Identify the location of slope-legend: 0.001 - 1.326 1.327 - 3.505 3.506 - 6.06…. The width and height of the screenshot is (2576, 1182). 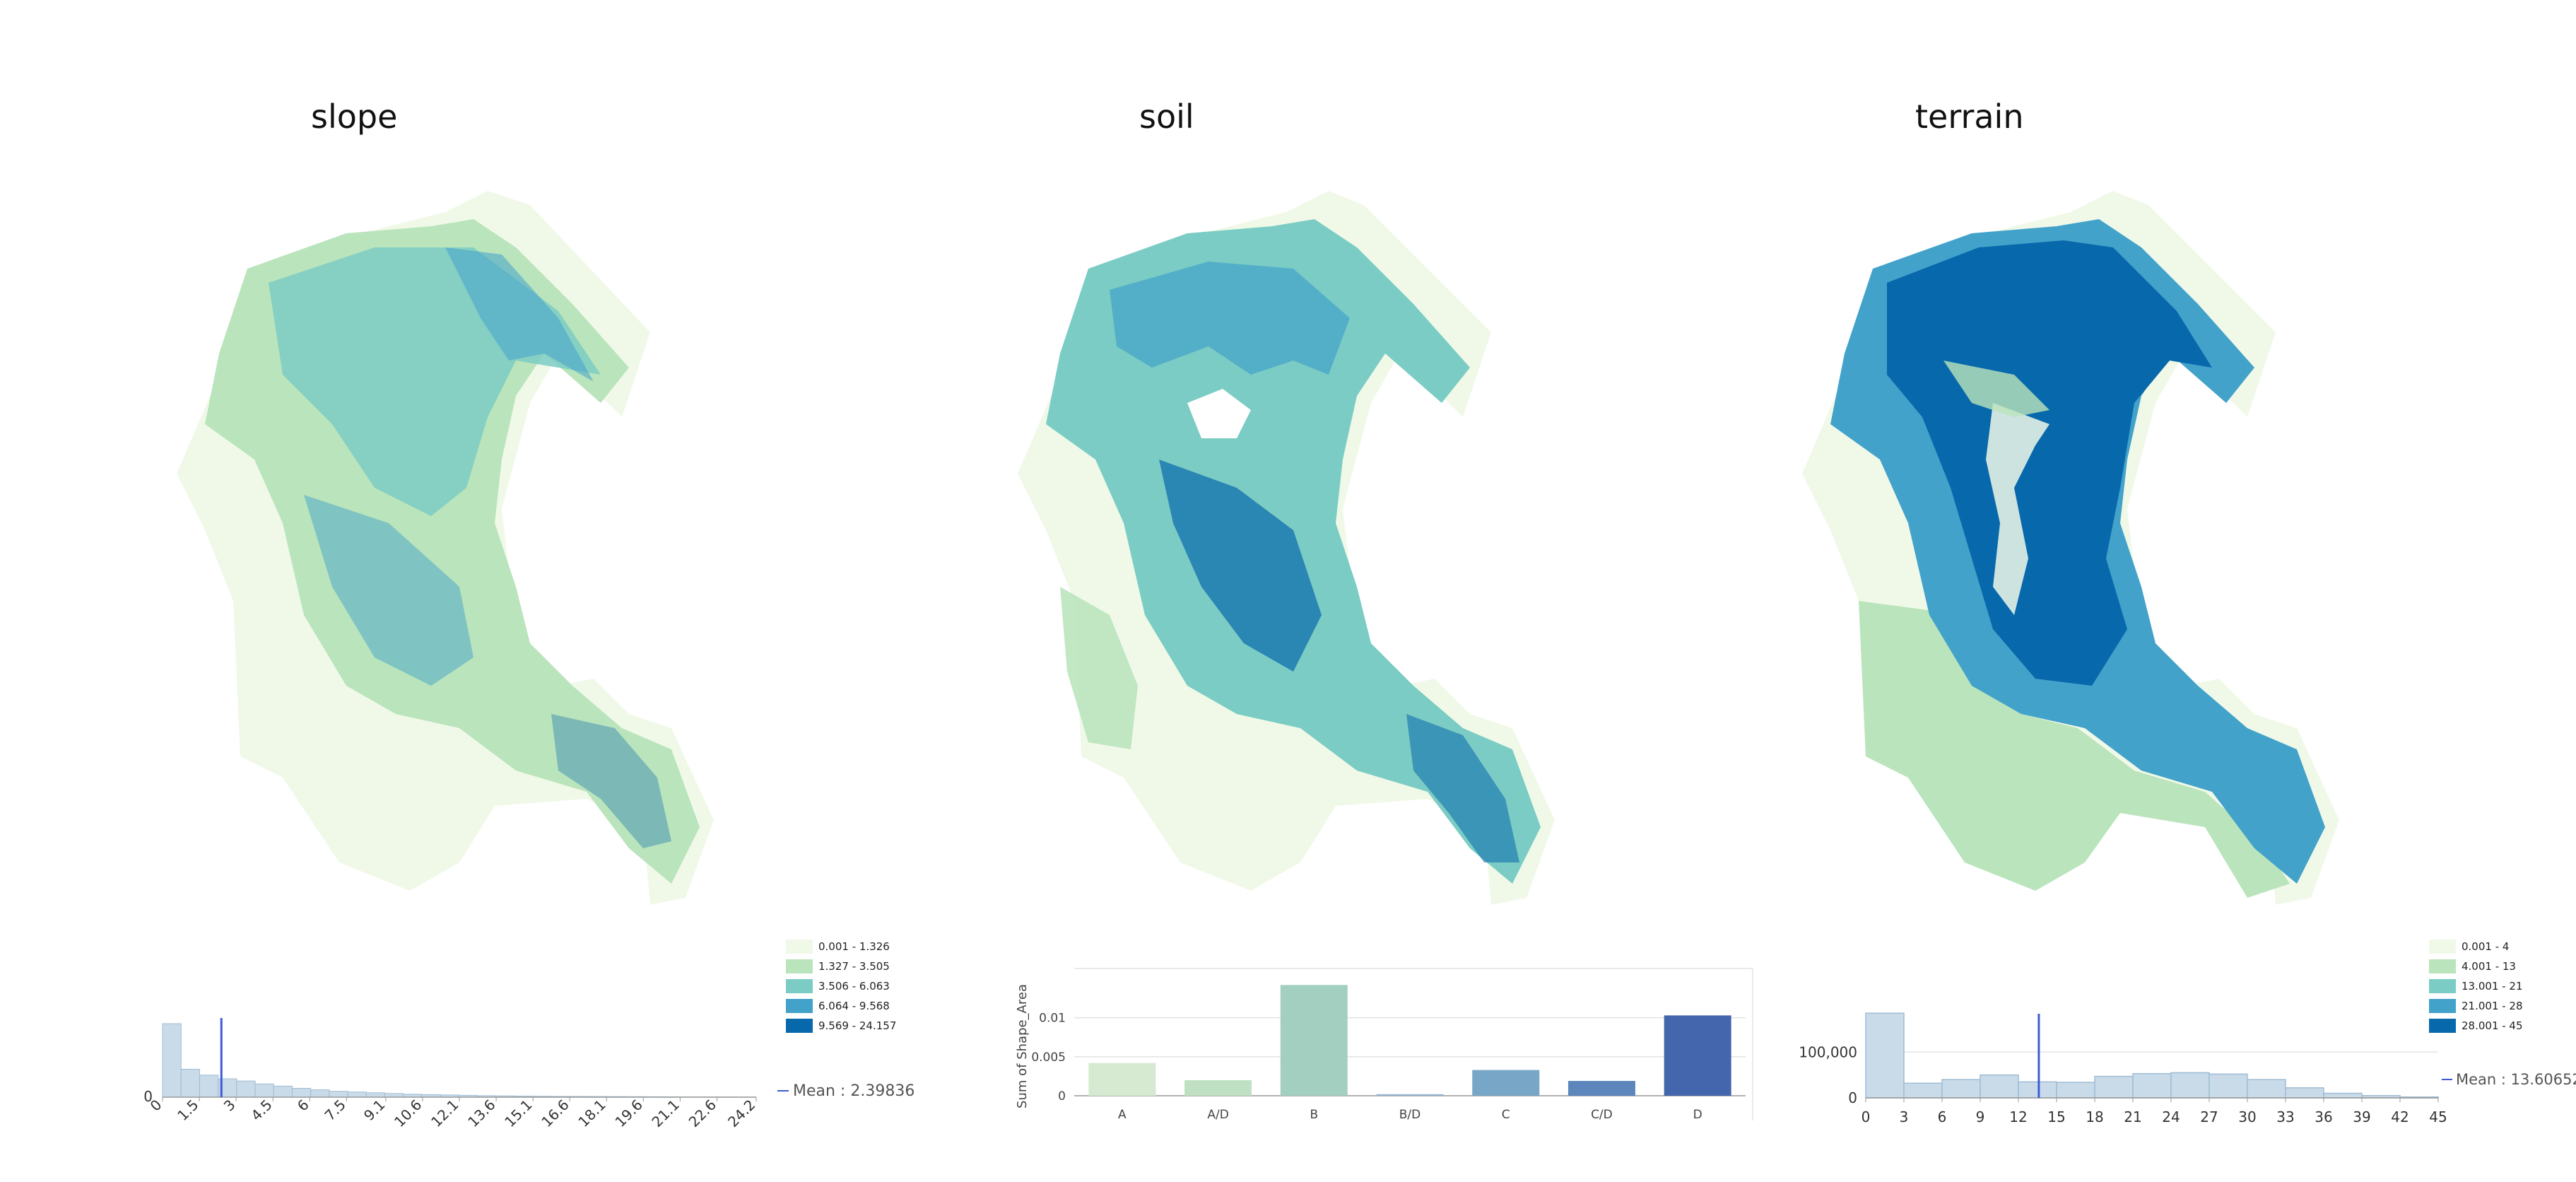
(841, 986).